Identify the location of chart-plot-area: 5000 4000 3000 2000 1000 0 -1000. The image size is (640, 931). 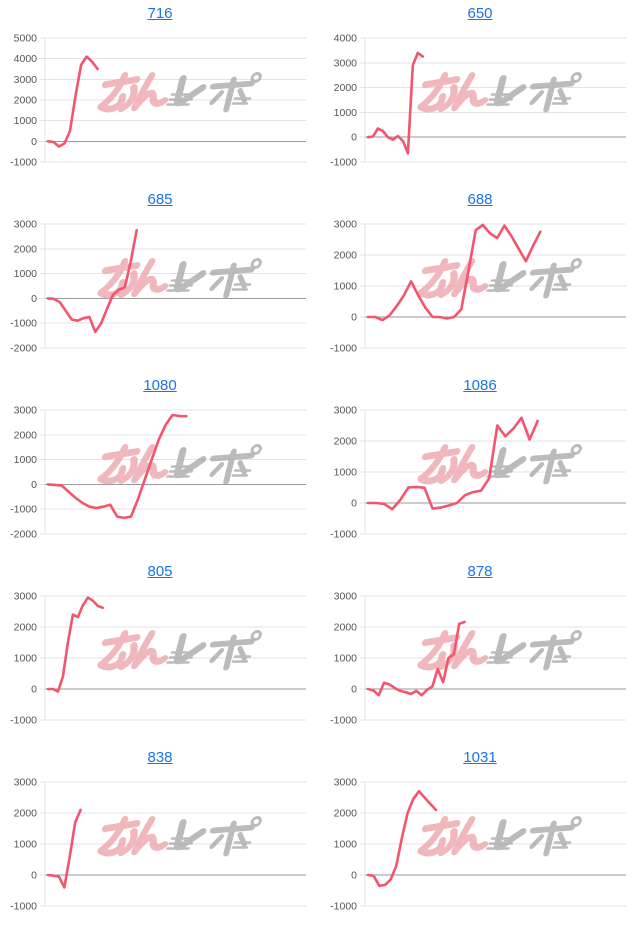
(160, 104).